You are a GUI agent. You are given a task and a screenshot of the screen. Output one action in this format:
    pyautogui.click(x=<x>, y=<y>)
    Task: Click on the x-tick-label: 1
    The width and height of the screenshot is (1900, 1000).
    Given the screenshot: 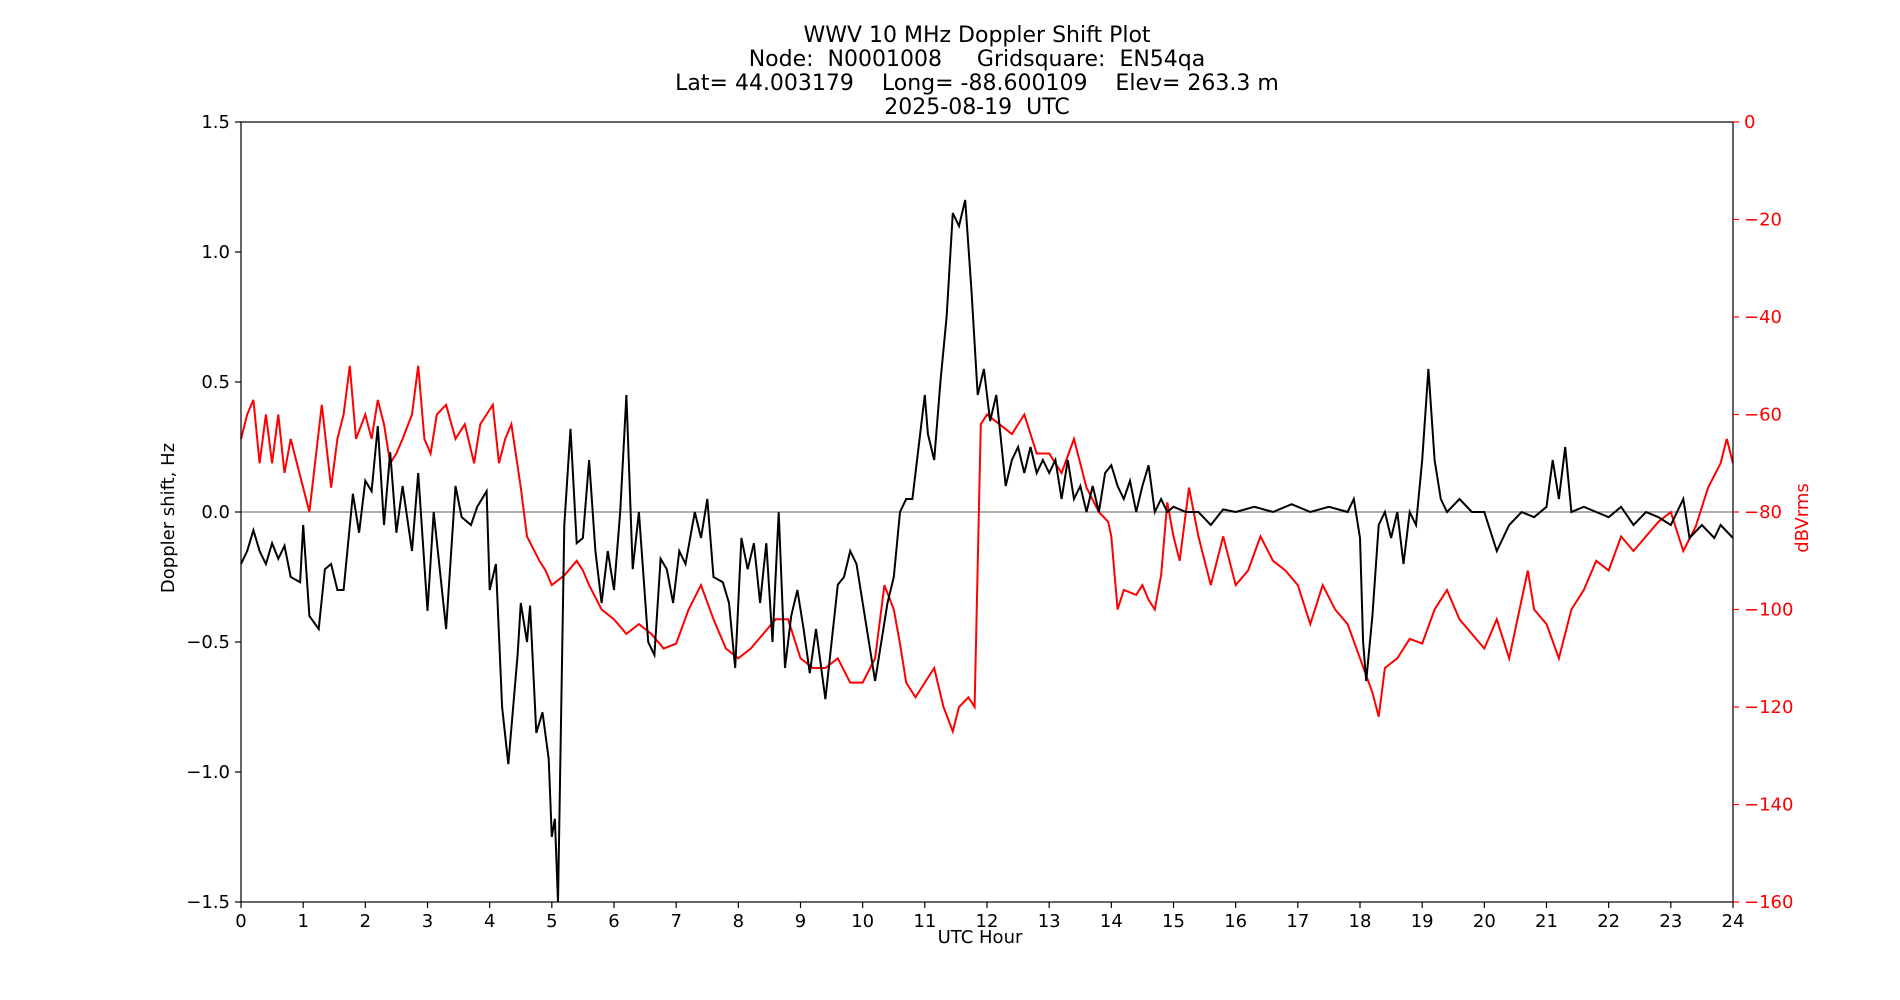 What is the action you would take?
    pyautogui.click(x=302, y=921)
    